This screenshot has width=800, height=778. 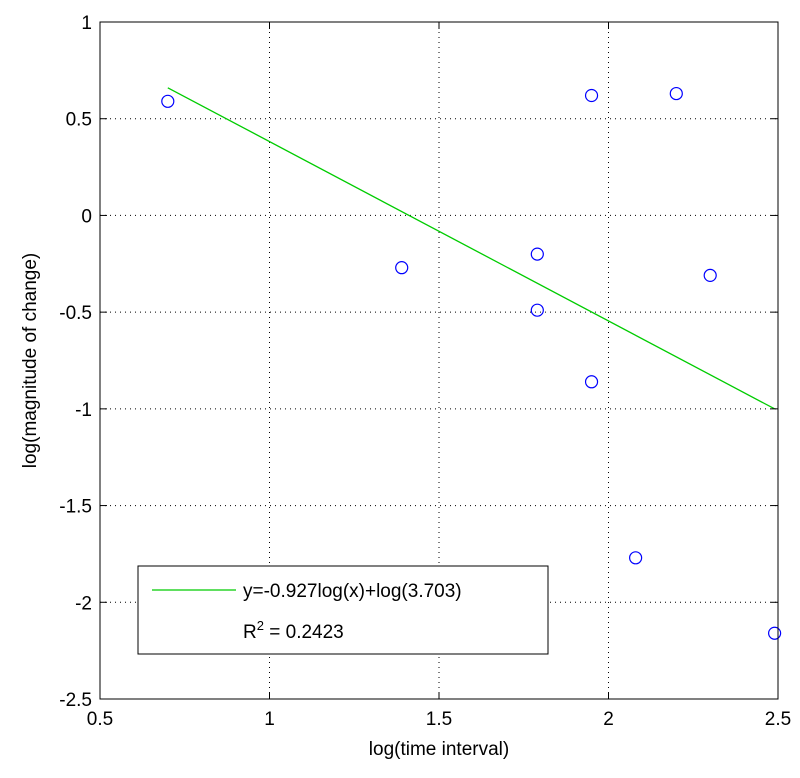 What do you see at coordinates (269, 719) in the screenshot?
I see `x-tick-label: 1` at bounding box center [269, 719].